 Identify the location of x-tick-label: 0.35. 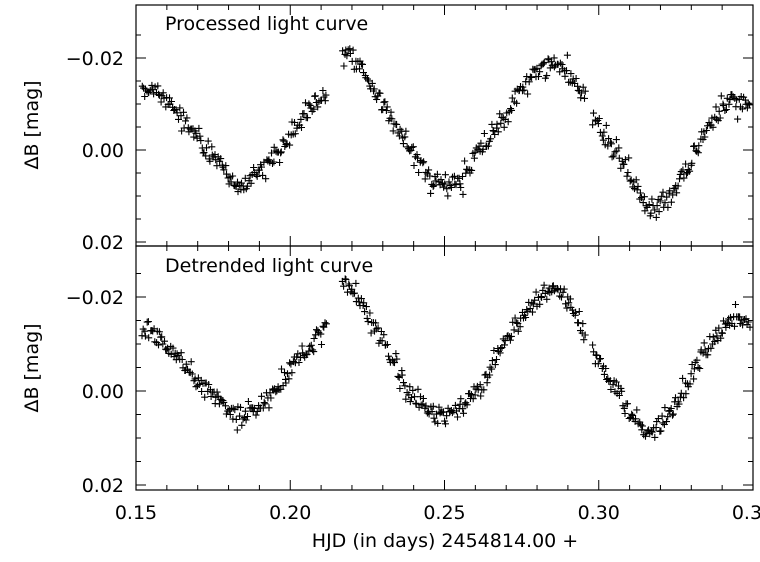
(746, 513).